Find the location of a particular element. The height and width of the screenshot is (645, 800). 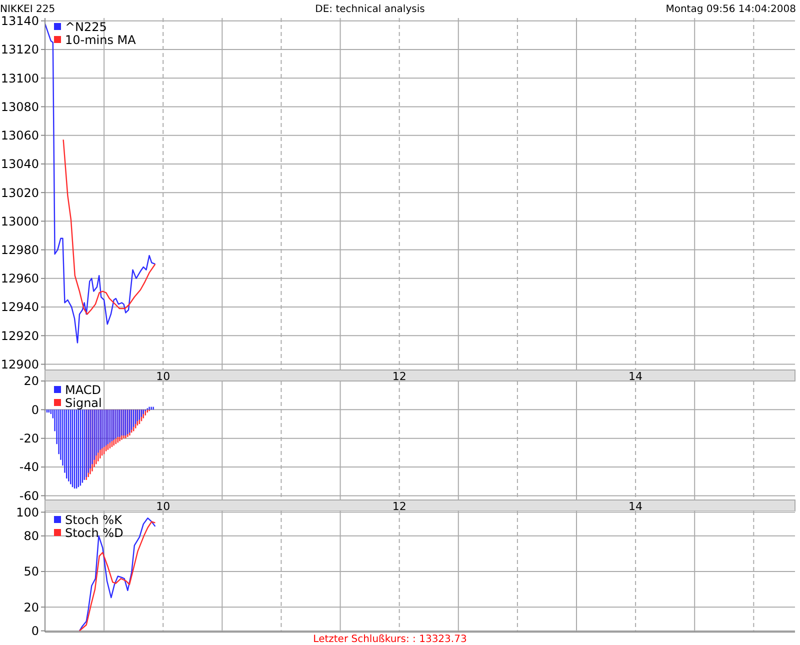

legend-label: 10-mins MA is located at coordinates (101, 40).